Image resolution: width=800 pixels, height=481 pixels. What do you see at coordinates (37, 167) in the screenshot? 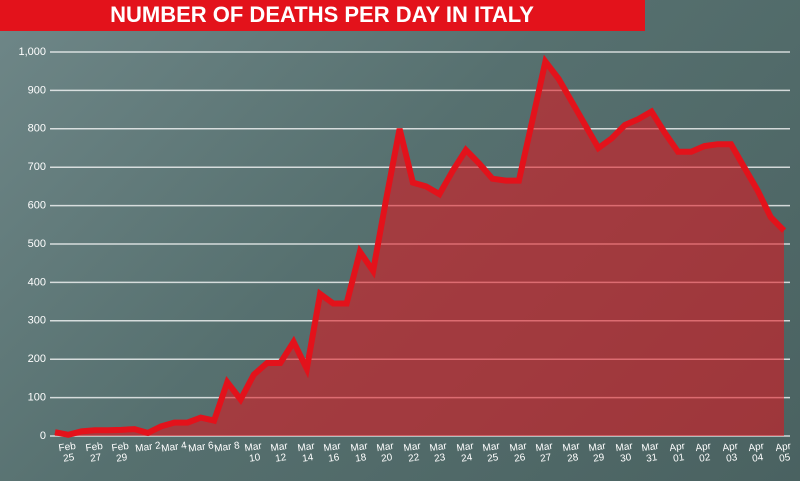
I see `y-tick-label: 700` at bounding box center [37, 167].